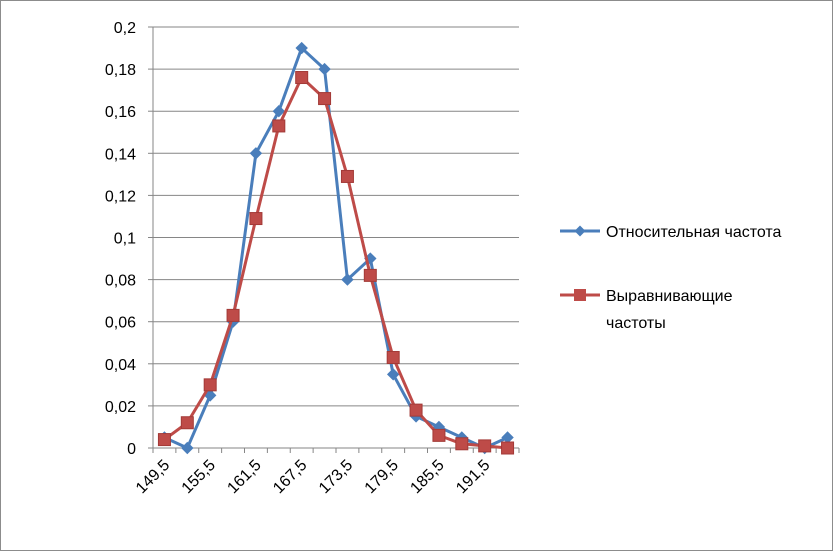  I want to click on legend-item-relative-frequency: Относительная частота, so click(671, 232).